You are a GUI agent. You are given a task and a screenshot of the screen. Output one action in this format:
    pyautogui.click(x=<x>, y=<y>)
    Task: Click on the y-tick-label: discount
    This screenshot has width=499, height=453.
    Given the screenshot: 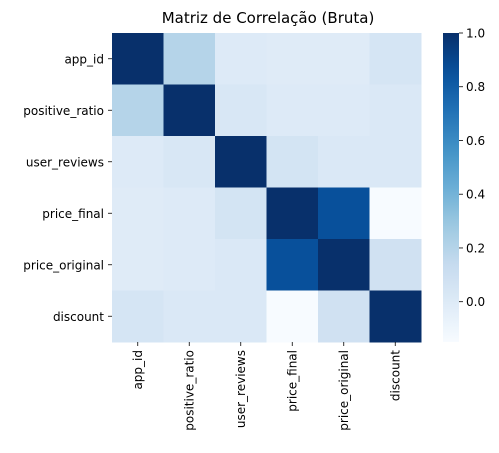 What is the action you would take?
    pyautogui.click(x=78, y=317)
    